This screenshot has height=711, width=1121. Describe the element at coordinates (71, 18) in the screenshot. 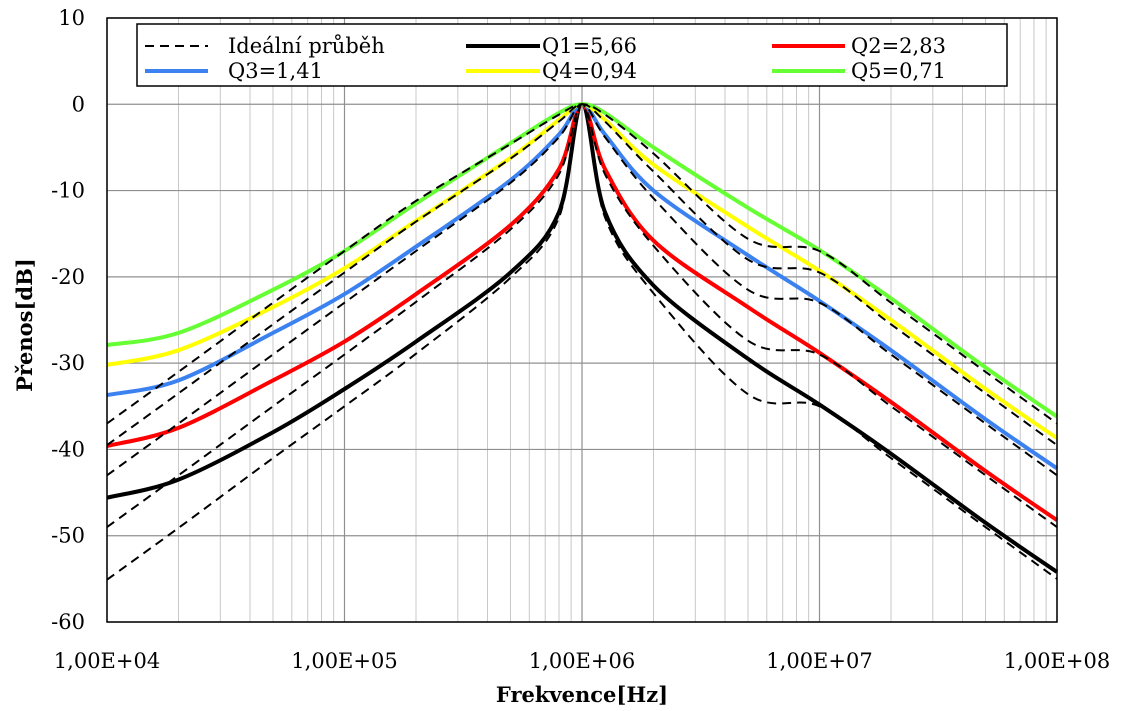

I see `y-tick-label: 10` at that location.